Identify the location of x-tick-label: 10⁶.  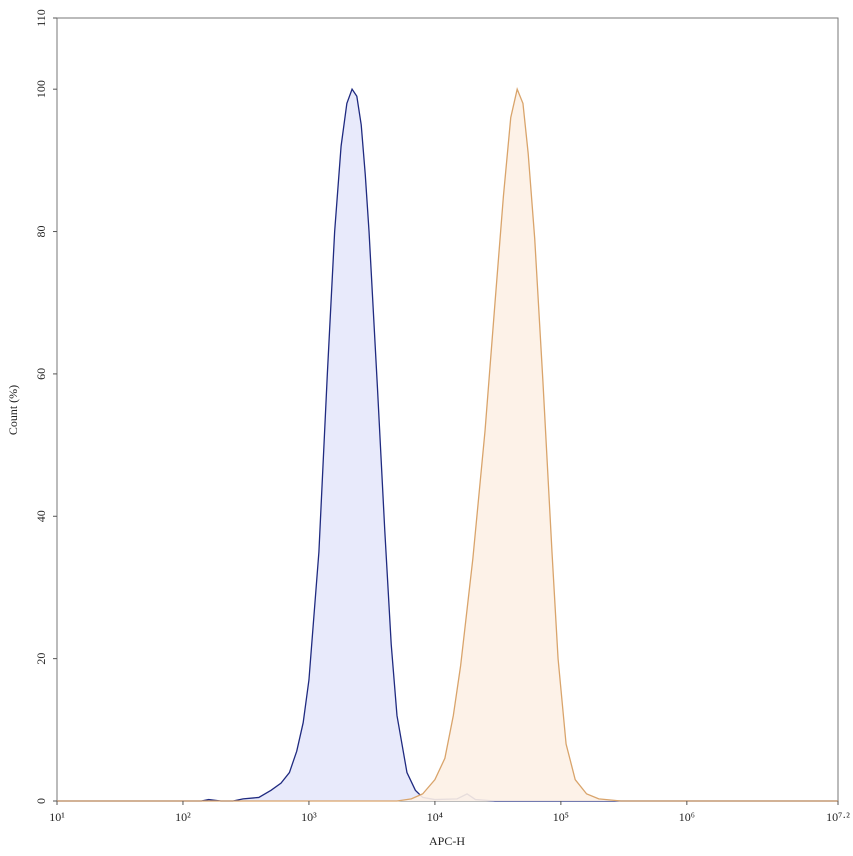
(687, 817).